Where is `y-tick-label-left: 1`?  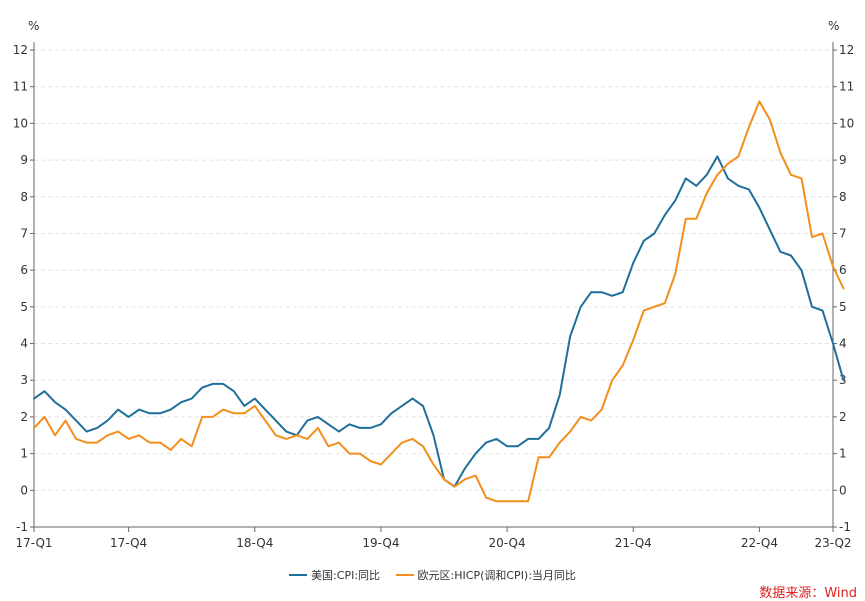
y-tick-label-left: 1 is located at coordinates (24, 454).